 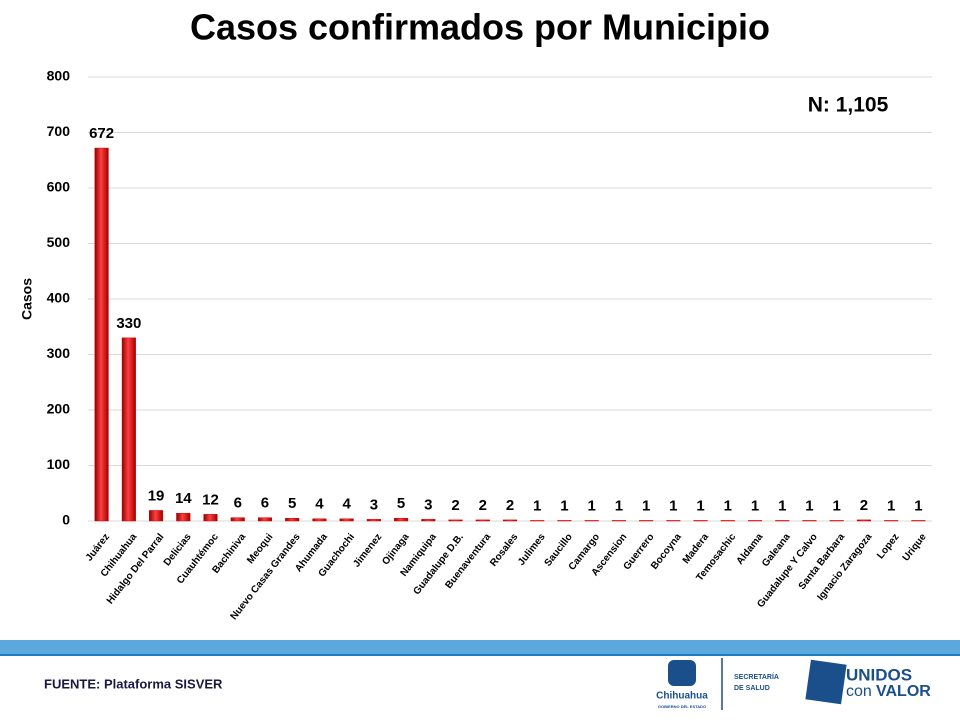 I want to click on logo-text: SECRETARÍA, so click(x=756, y=676).